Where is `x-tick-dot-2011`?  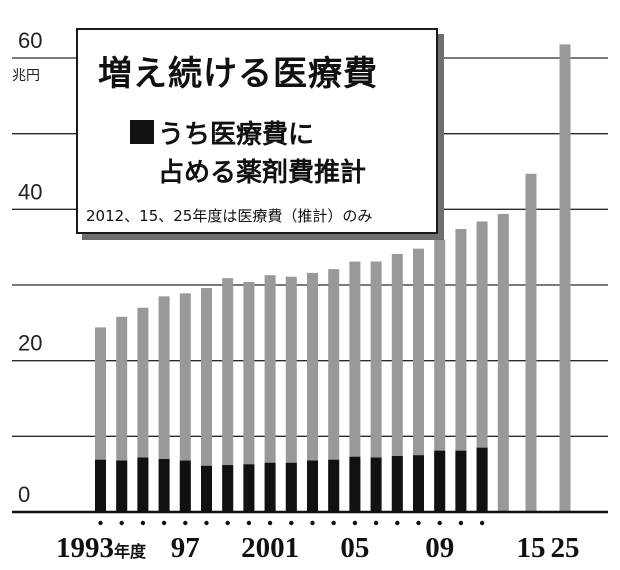 x-tick-dot-2011 is located at coordinates (482, 523).